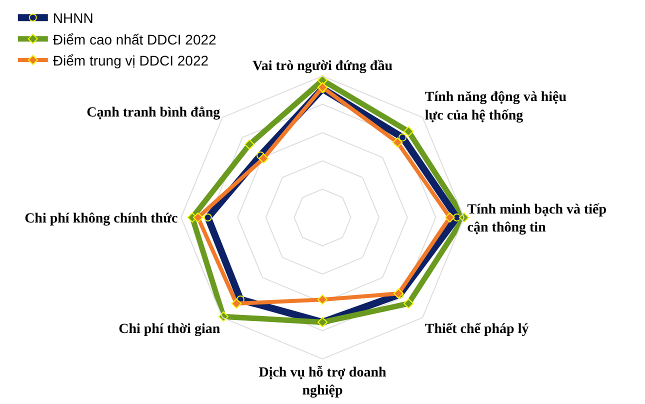 This screenshot has width=645, height=404. What do you see at coordinates (476, 330) in the screenshot?
I see `spoke-label: Thiết chế pháp lý` at bounding box center [476, 330].